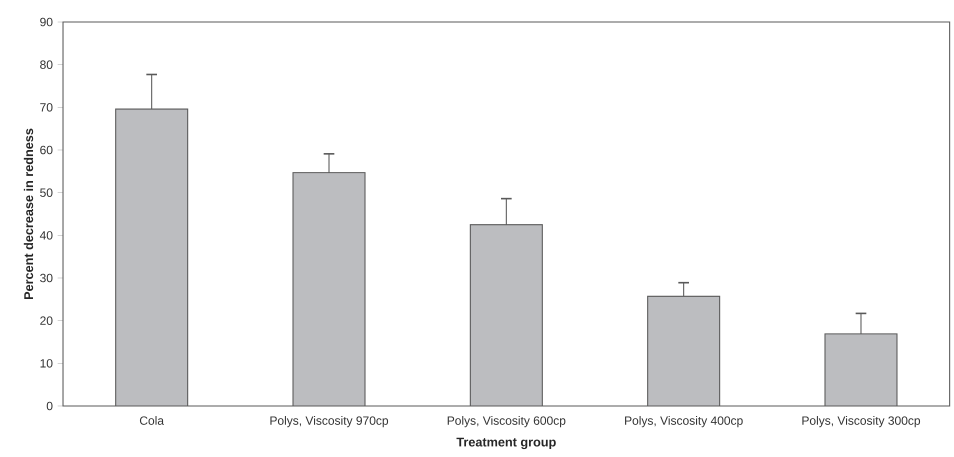 The height and width of the screenshot is (457, 954). Describe the element at coordinates (46, 363) in the screenshot. I see `y-tick-label: 10` at that location.